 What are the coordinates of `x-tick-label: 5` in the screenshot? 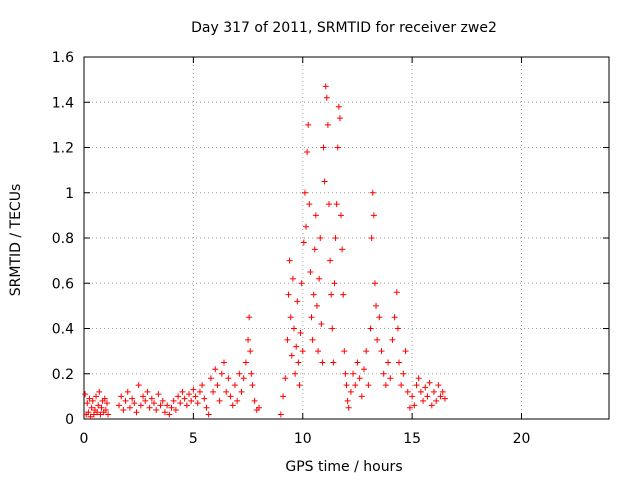 It's located at (193, 439).